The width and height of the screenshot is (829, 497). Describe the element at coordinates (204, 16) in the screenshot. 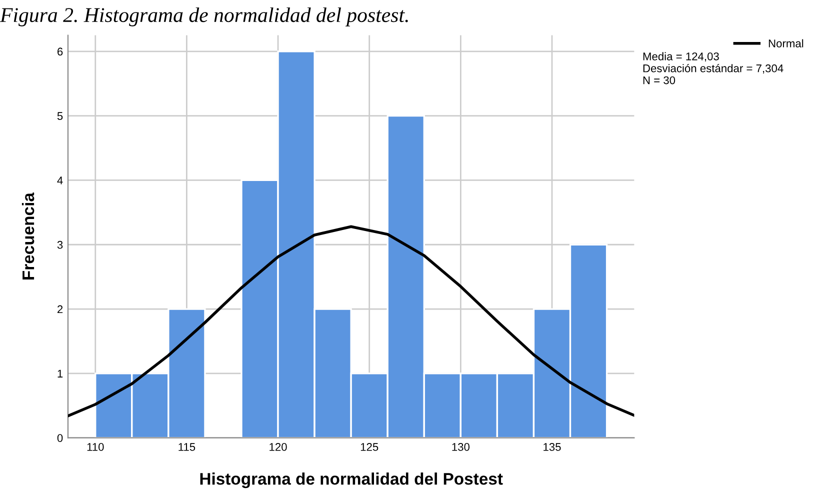

I see `chart-title: Figura 2. Histograma de normalidad del postest.` at that location.